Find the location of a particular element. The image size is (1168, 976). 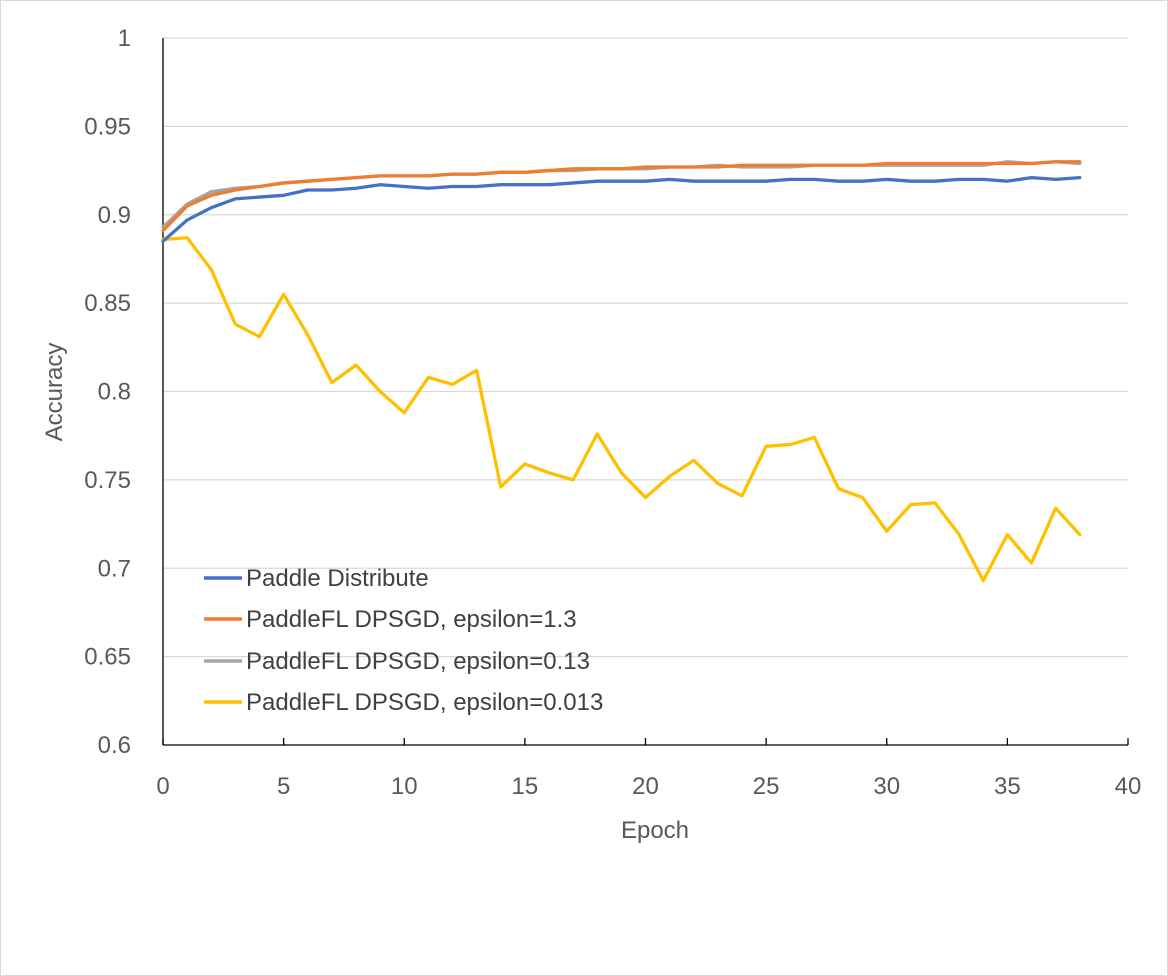

legend-label-epsilon-0-013: PaddleFL DPSGD, epsilon=0.013 is located at coordinates (424, 702).